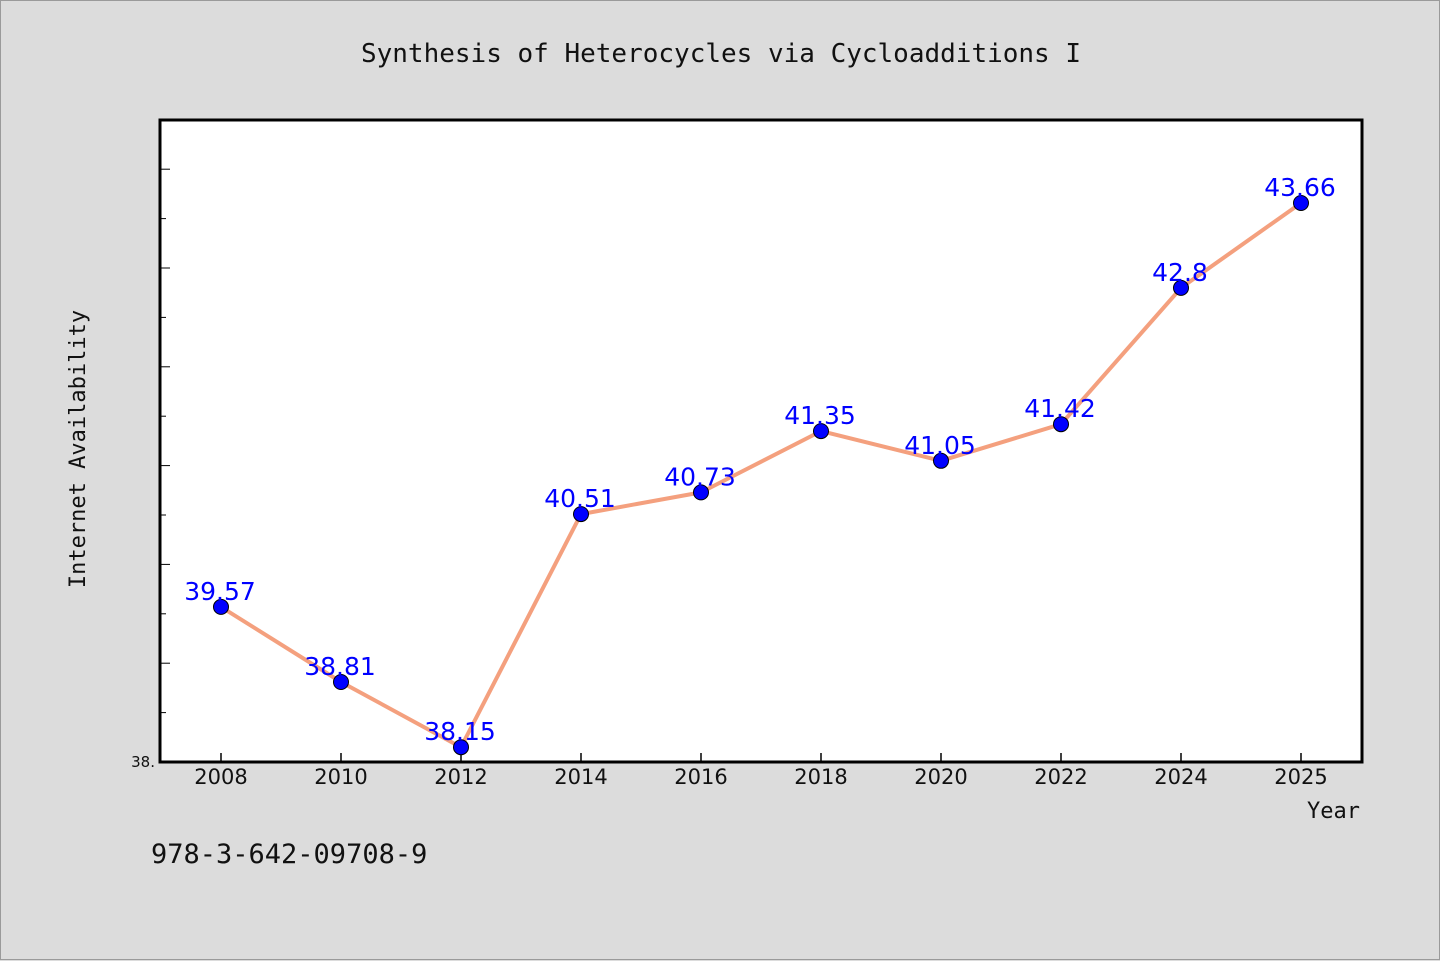 Image resolution: width=1440 pixels, height=961 pixels. I want to click on x-tick-label: 2020, so click(940, 777).